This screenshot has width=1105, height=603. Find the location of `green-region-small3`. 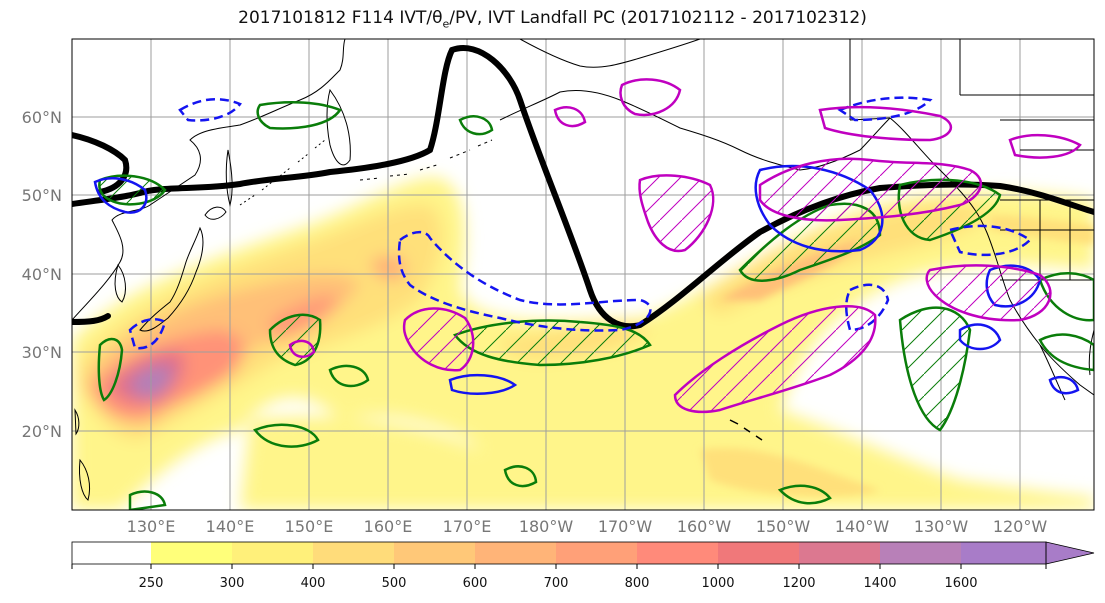

green-region-small3 is located at coordinates (147, 500).